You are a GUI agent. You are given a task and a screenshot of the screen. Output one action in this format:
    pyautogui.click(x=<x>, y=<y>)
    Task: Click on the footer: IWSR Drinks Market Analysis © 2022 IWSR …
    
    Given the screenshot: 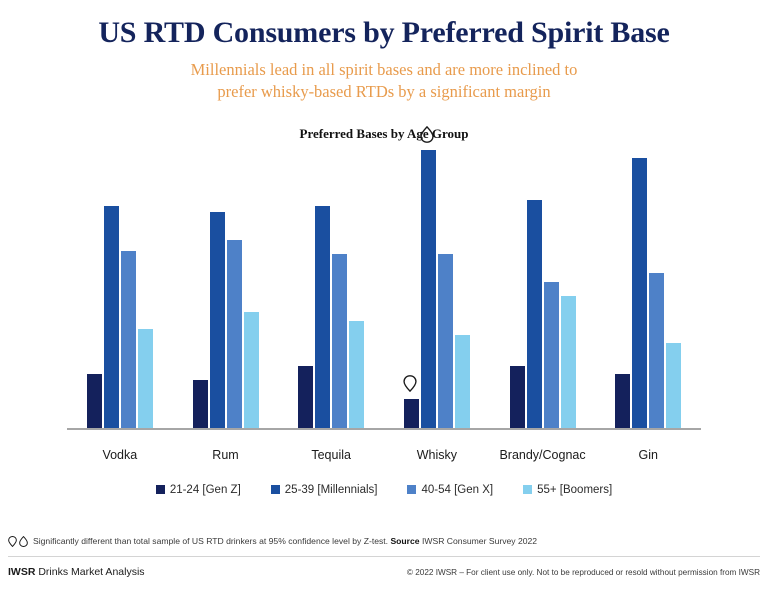 What is the action you would take?
    pyautogui.click(x=384, y=572)
    